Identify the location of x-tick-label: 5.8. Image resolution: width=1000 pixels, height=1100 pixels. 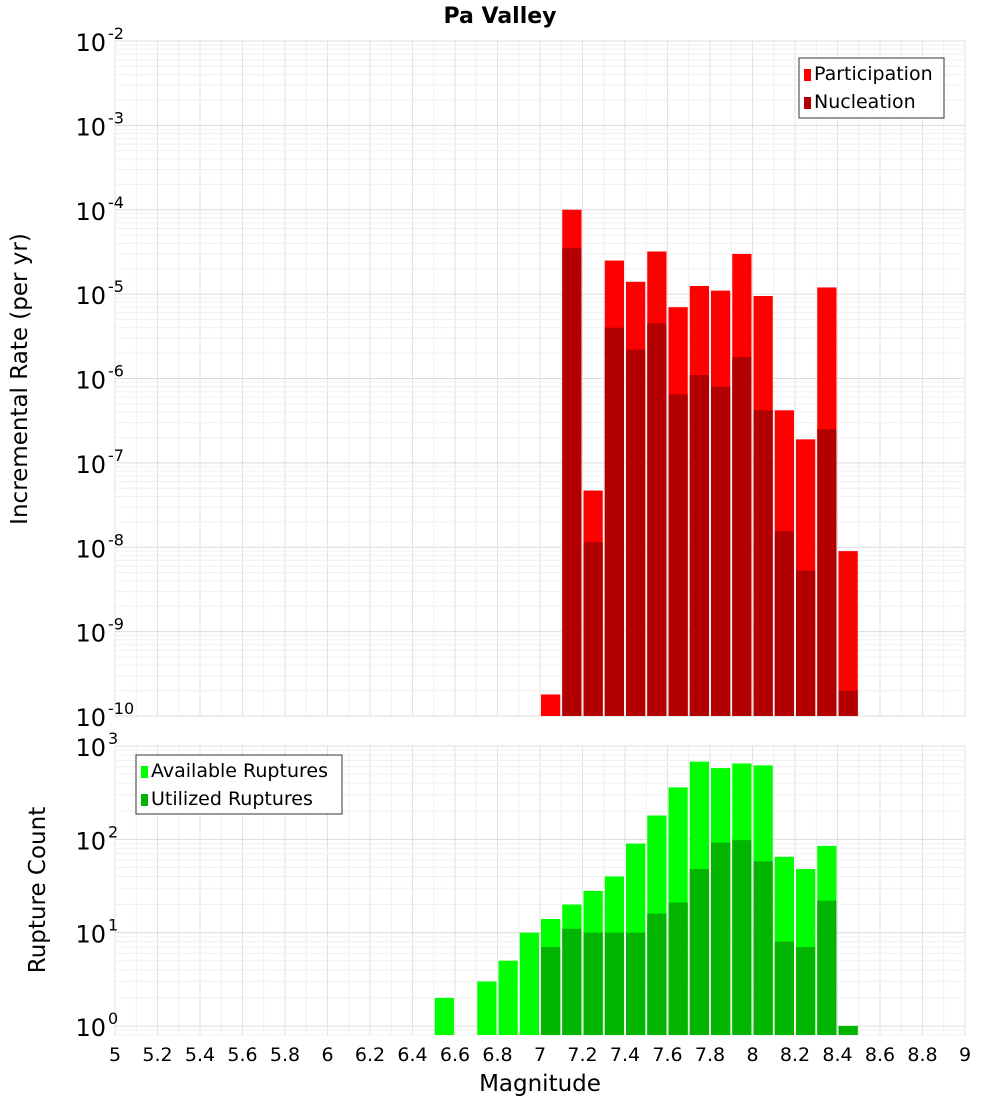
(285, 1055).